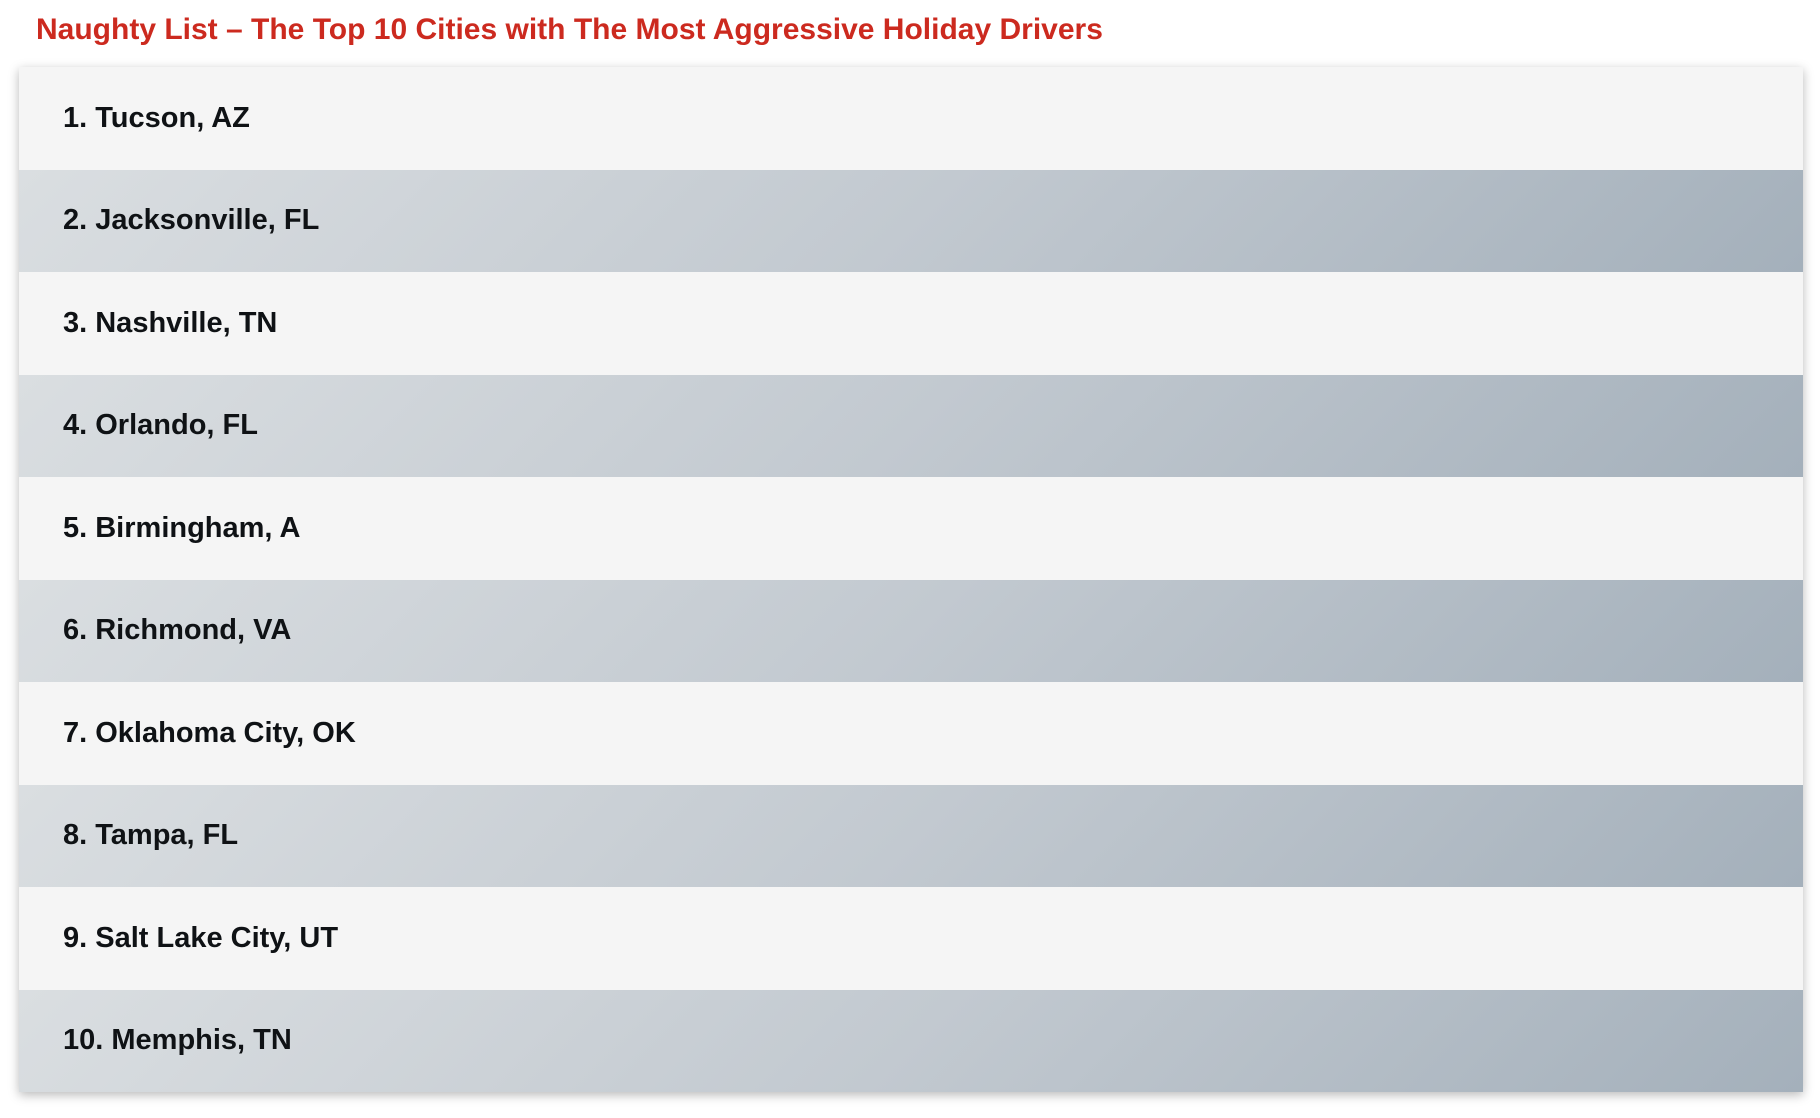  What do you see at coordinates (911, 528) in the screenshot?
I see `list-item-5: 5. Birmingham, A` at bounding box center [911, 528].